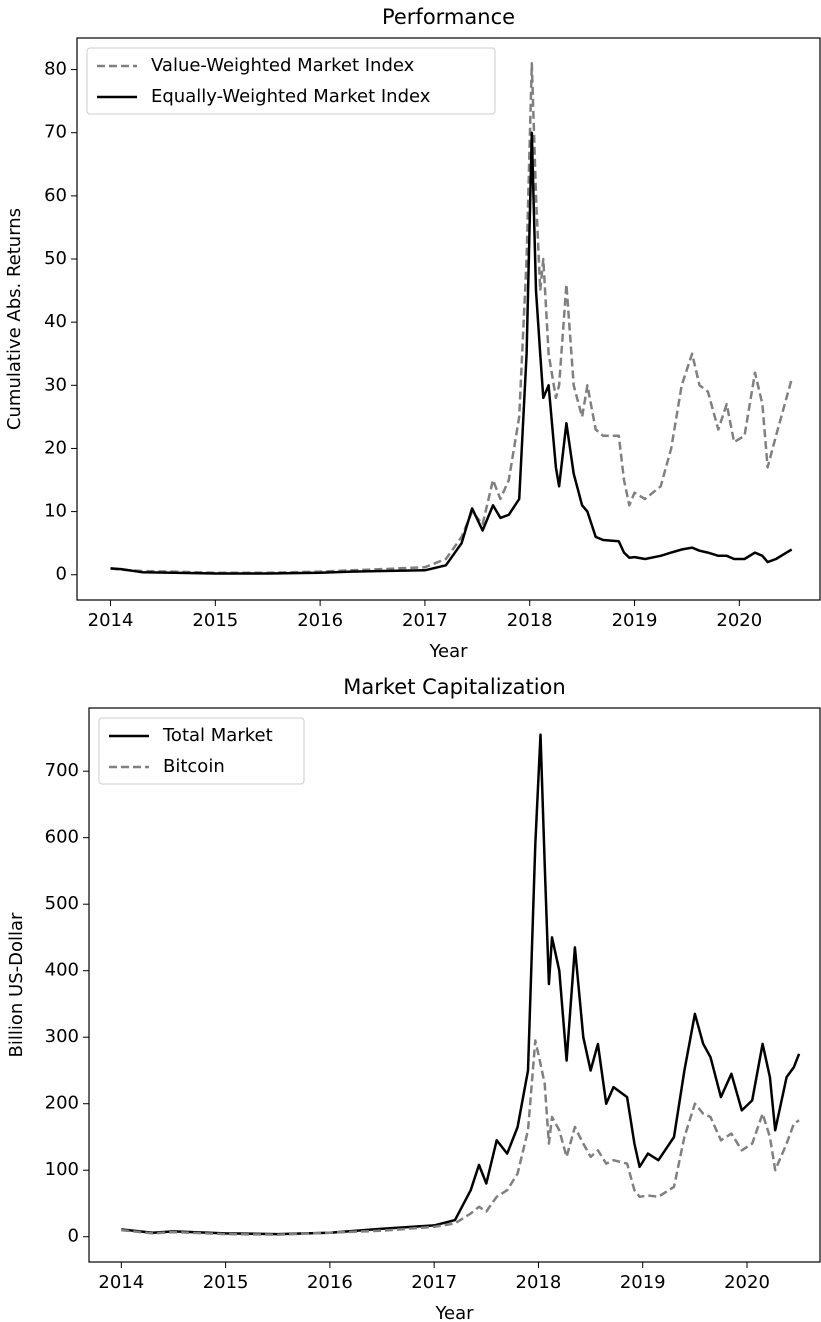  I want to click on y-tick-label: 50, so click(55, 258).